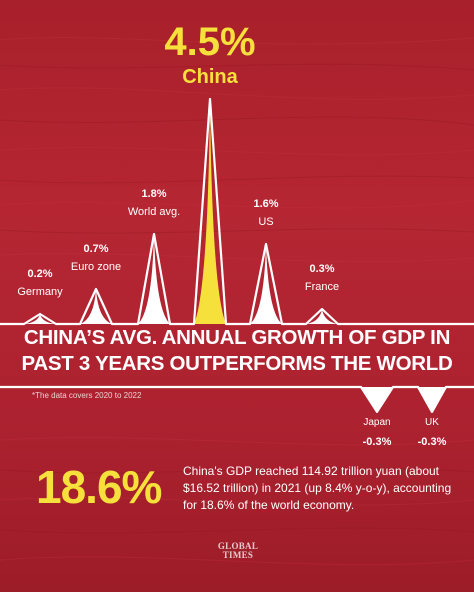 This screenshot has height=592, width=474. What do you see at coordinates (377, 422) in the screenshot?
I see `category-label-japan: Japan` at bounding box center [377, 422].